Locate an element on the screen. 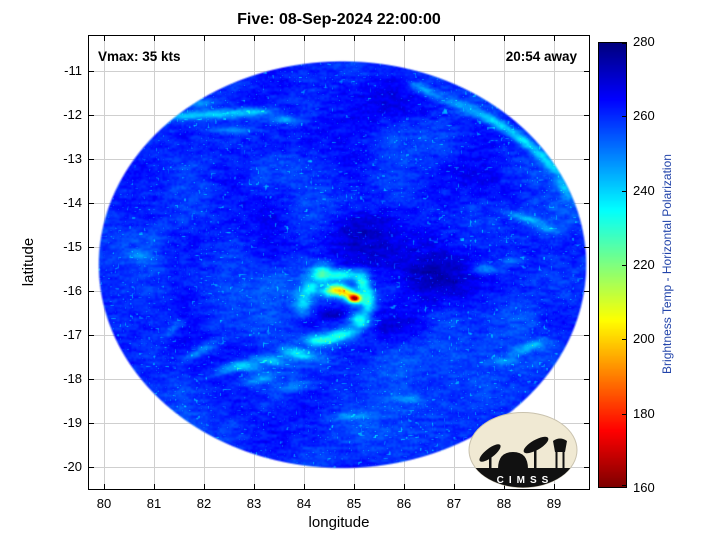  colorbar-tick-label: 260 is located at coordinates (644, 116).